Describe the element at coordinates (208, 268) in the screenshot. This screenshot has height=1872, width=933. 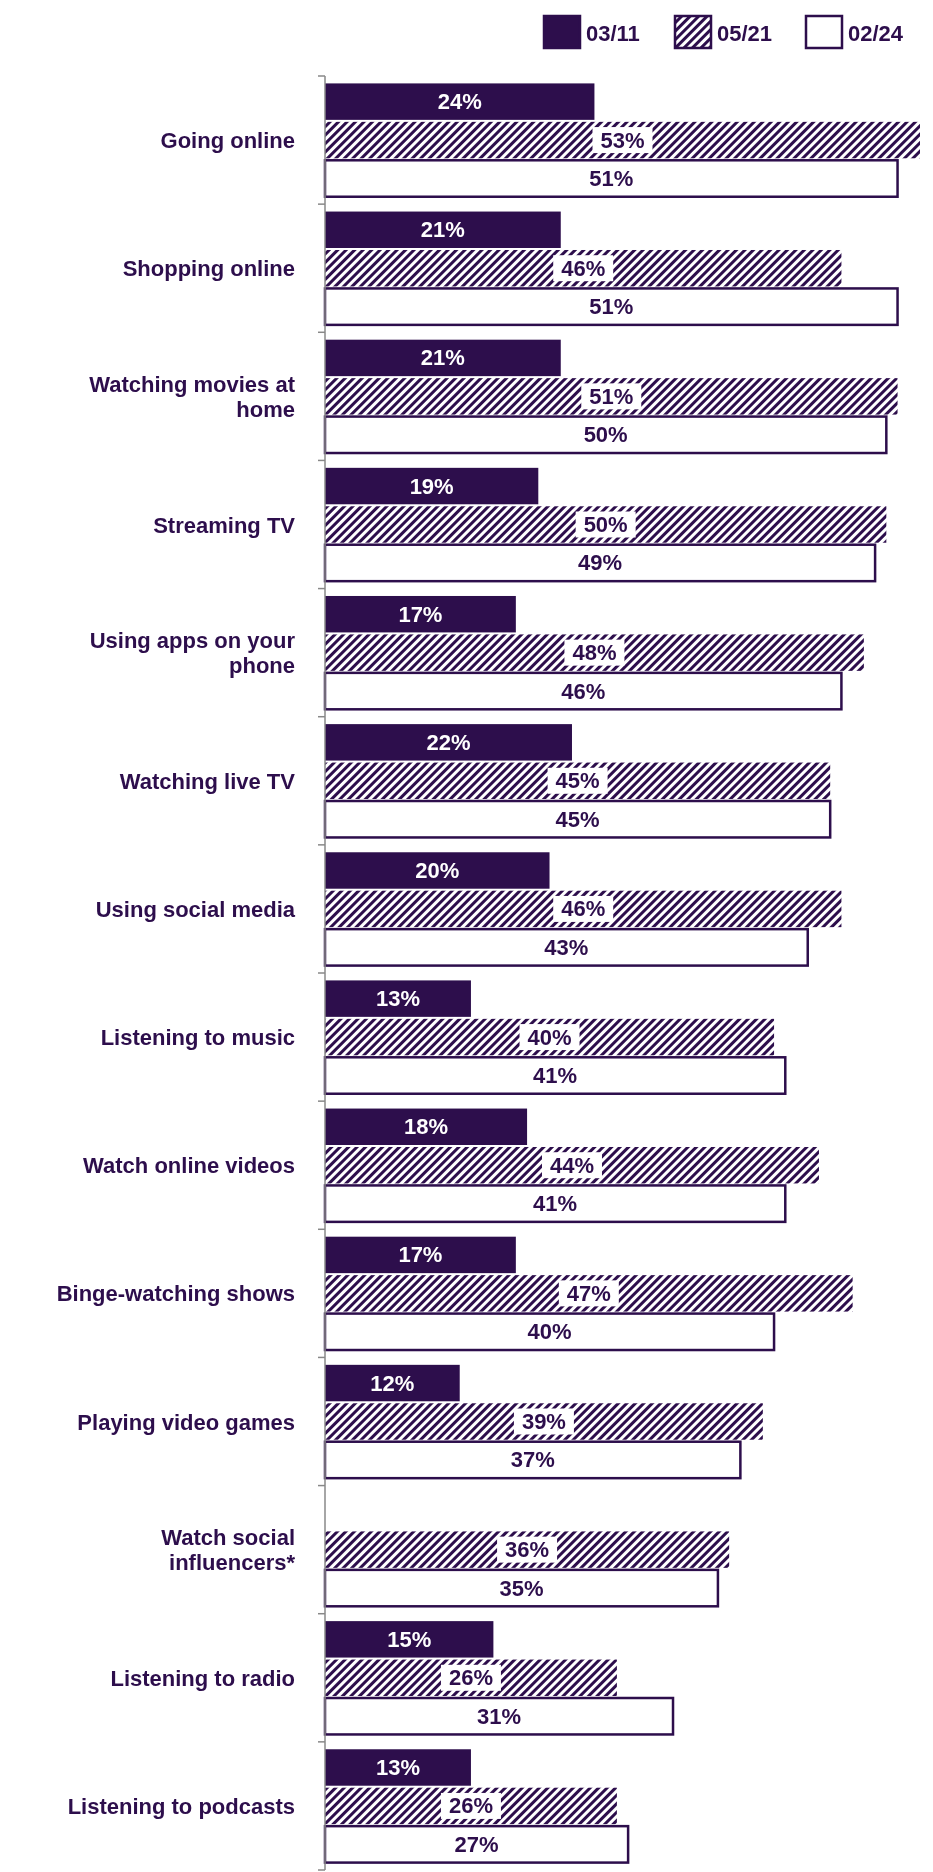
I see `y-tick-label: Shopping online` at that location.